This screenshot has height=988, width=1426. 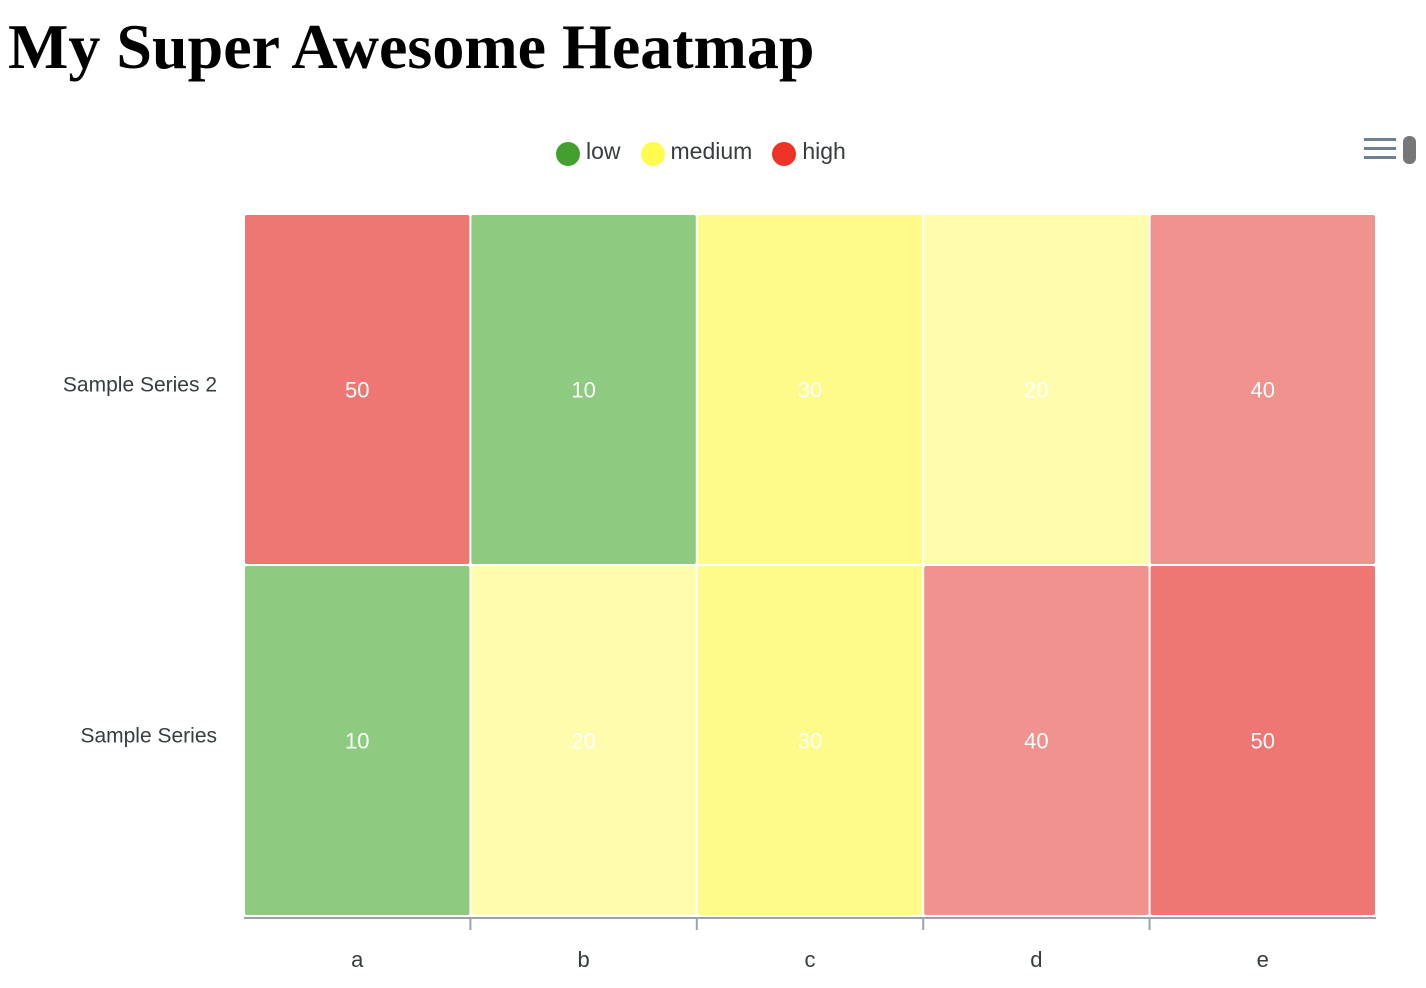 What do you see at coordinates (824, 150) in the screenshot?
I see `legend-label-high: high` at bounding box center [824, 150].